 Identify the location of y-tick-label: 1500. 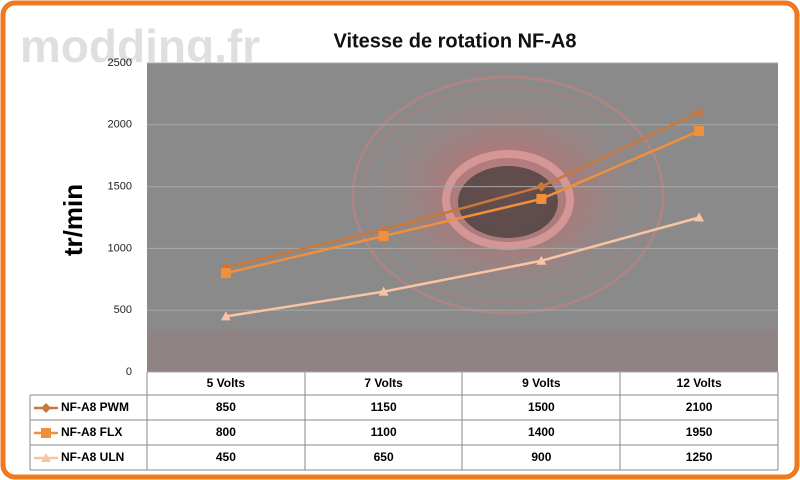
(120, 187).